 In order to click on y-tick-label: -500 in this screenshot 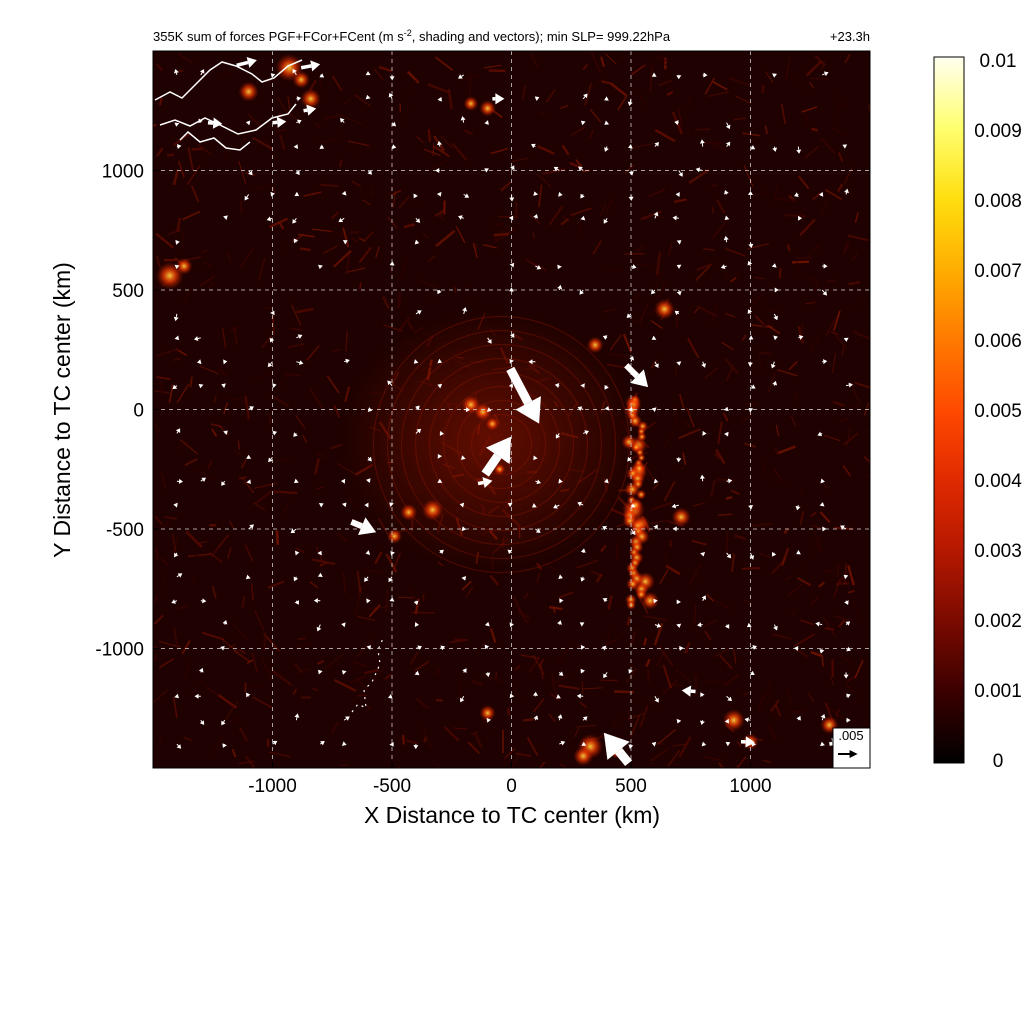, I will do `click(125, 530)`.